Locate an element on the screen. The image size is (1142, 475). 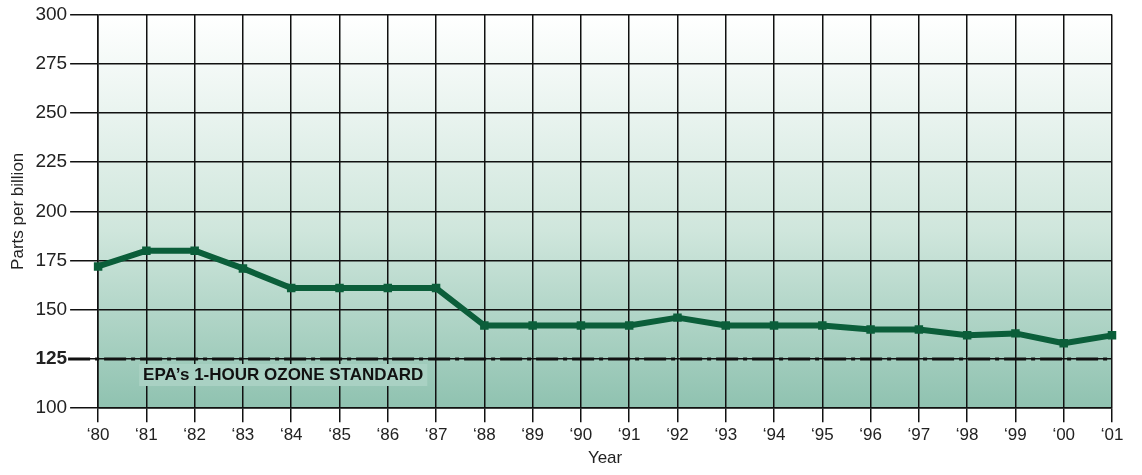
x-tick-label: ‘87 is located at coordinates (436, 435).